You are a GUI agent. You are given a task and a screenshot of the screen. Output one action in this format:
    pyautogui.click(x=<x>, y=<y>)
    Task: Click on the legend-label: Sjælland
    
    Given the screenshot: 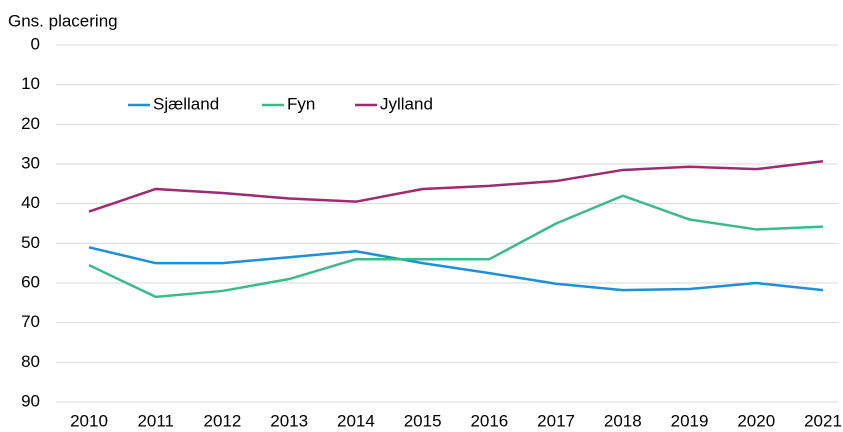 What is the action you would take?
    pyautogui.click(x=186, y=103)
    